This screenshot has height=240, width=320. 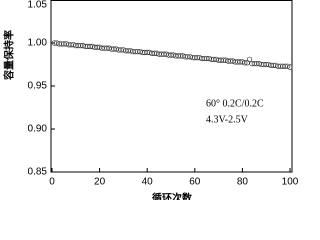 What do you see at coordinates (100, 182) in the screenshot?
I see `x-tick-label: 20` at bounding box center [100, 182].